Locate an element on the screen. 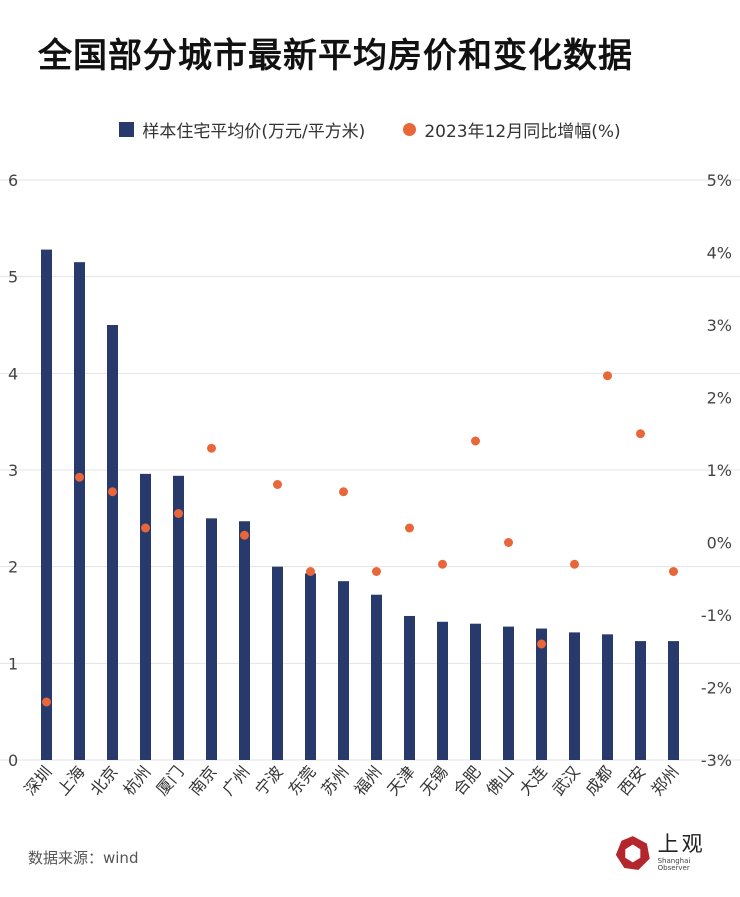 The width and height of the screenshot is (740, 897). x-tick-label: 杭州 is located at coordinates (136, 780).